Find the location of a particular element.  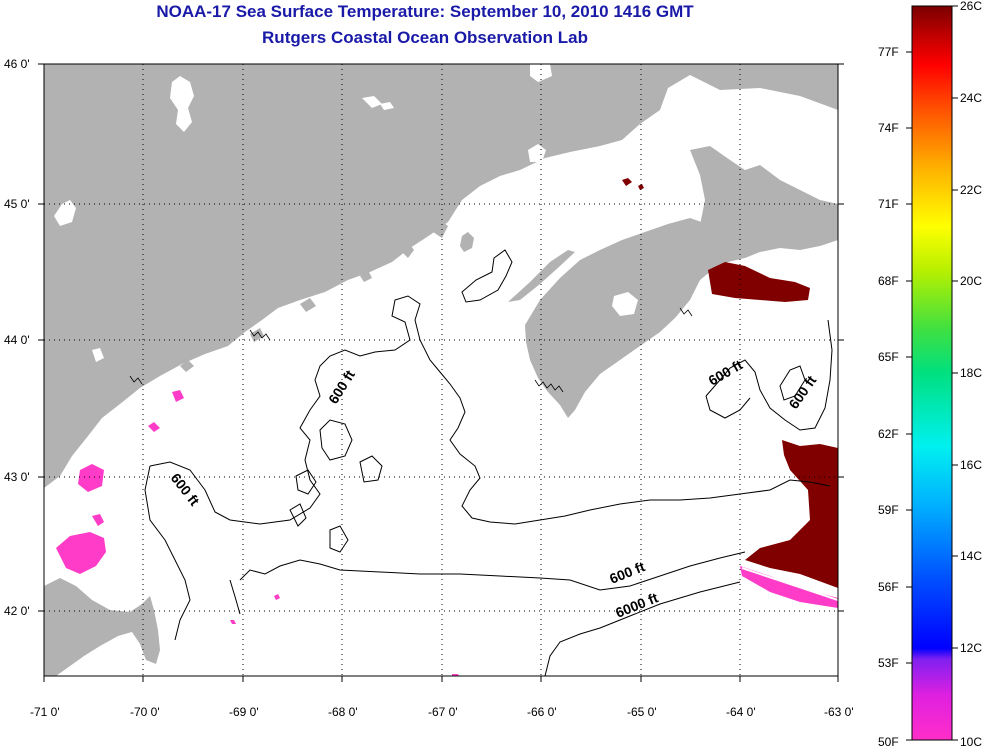

map-subtitle: Rutgers Coastal Ocean Observation Lab is located at coordinates (425, 37).